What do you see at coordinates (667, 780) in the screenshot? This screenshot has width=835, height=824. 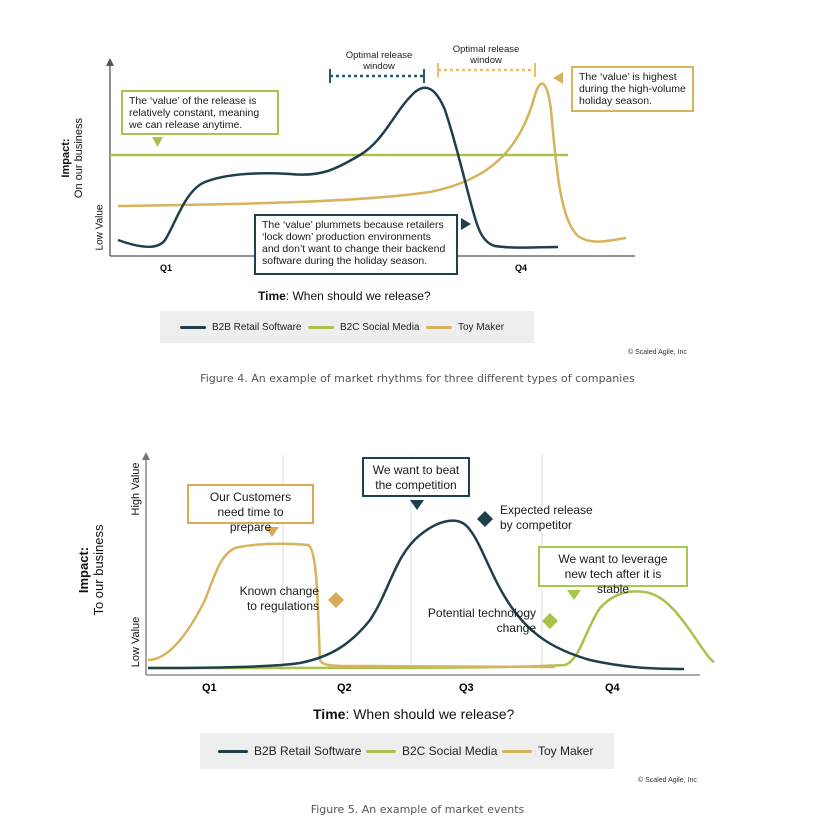 I see `fig5-copyright: © Scaled Agile, Inc` at bounding box center [667, 780].